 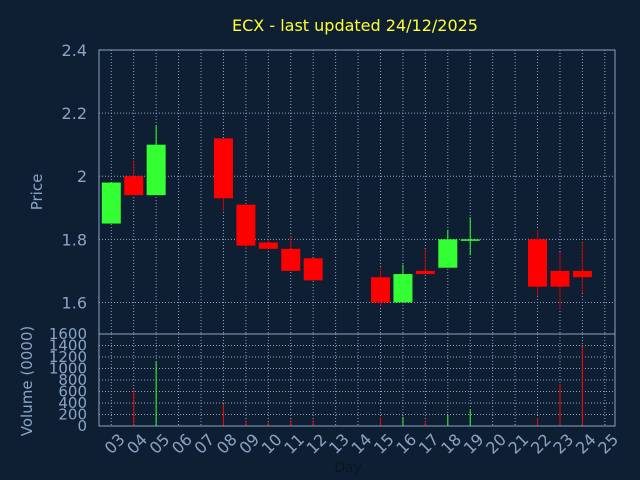 I want to click on volume-tick-label: 200, so click(x=72, y=415).